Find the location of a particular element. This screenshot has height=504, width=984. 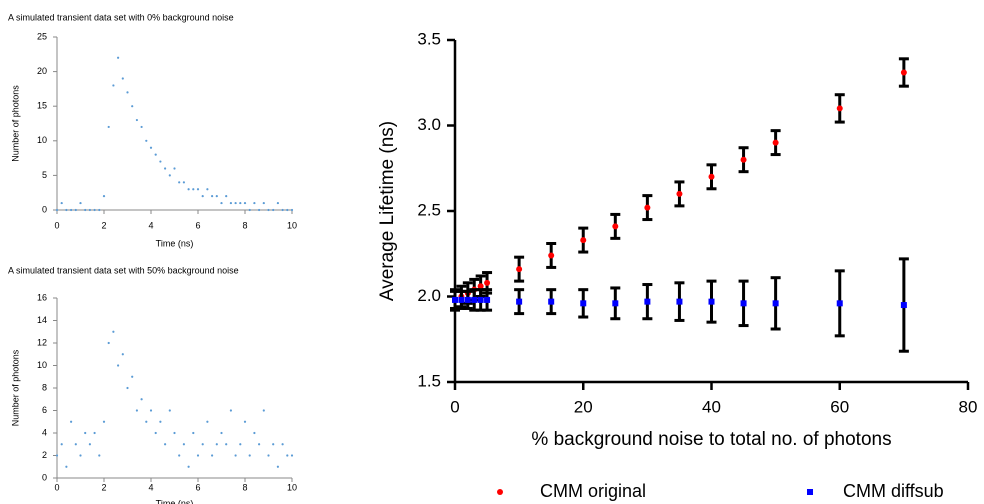

y-tick-label: 25 is located at coordinates (42, 36).